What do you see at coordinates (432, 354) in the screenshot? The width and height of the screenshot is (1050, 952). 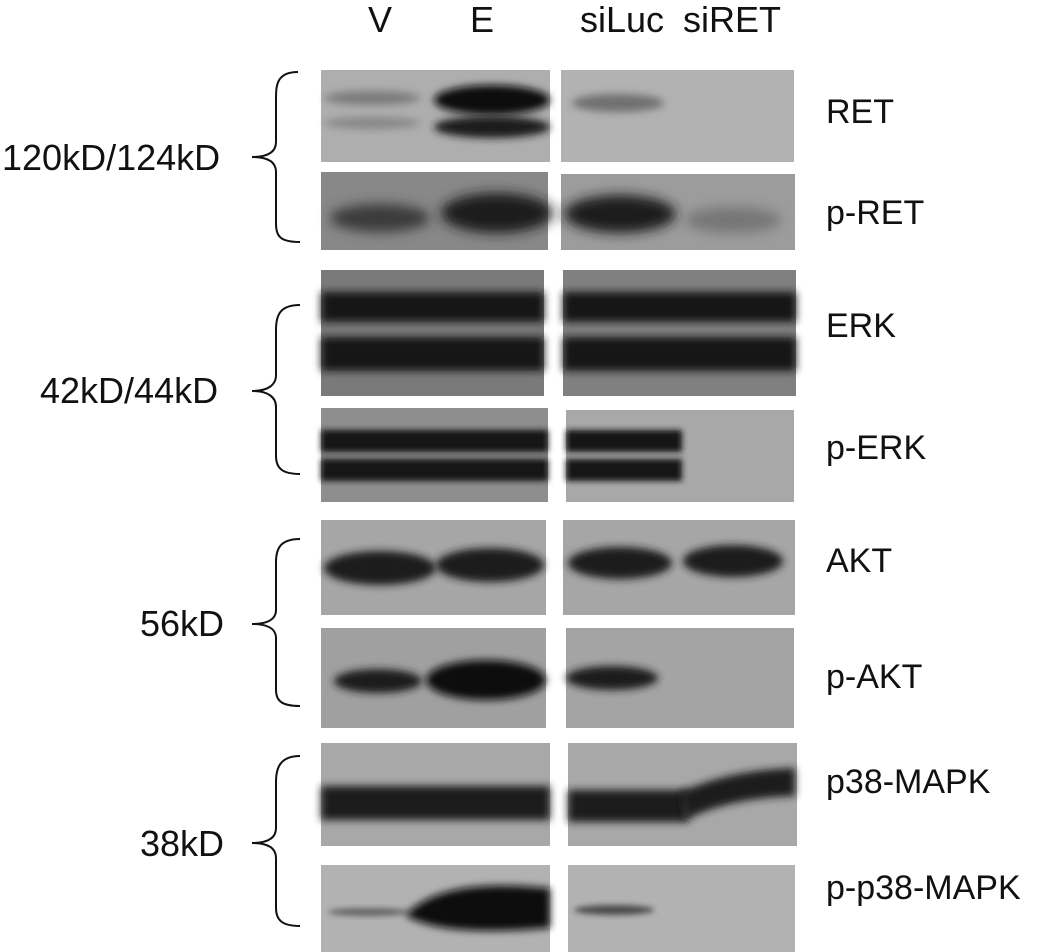 I see `band-erk-left-bottom` at bounding box center [432, 354].